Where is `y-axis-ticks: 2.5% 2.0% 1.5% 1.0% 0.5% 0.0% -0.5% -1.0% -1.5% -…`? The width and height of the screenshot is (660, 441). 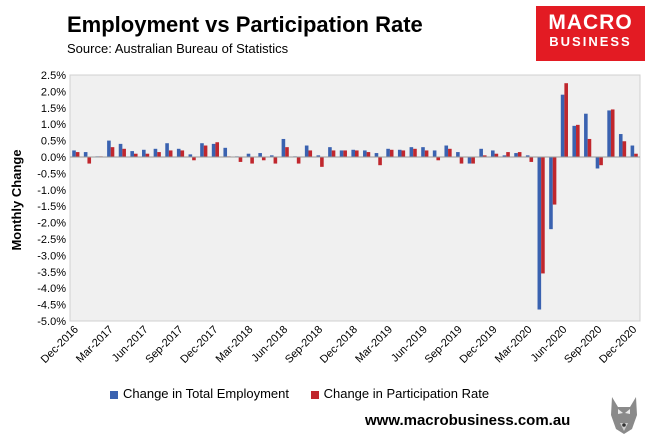 y-axis-ticks: 2.5% 2.0% 1.5% 1.0% 0.5% 0.0% -0.5% -1.0% -1.5% -… is located at coordinates (51, 199).